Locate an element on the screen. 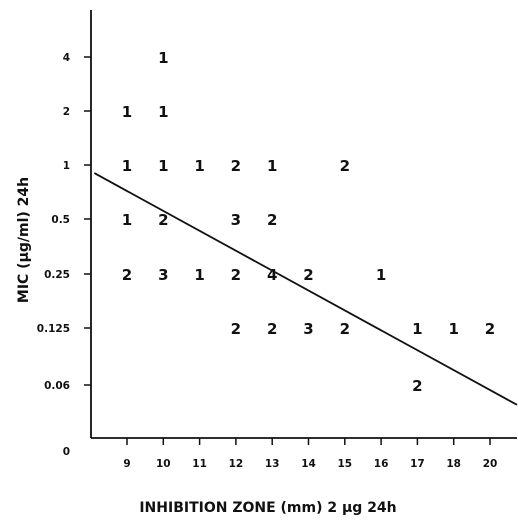  x-tick-label: 10 is located at coordinates (163, 464).